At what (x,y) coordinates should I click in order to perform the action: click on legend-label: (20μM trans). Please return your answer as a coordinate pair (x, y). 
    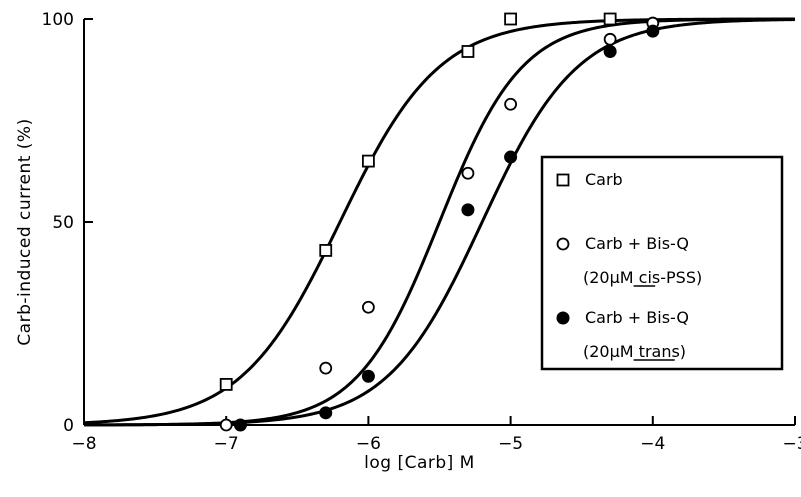
    Looking at the image, I should click on (634, 351).